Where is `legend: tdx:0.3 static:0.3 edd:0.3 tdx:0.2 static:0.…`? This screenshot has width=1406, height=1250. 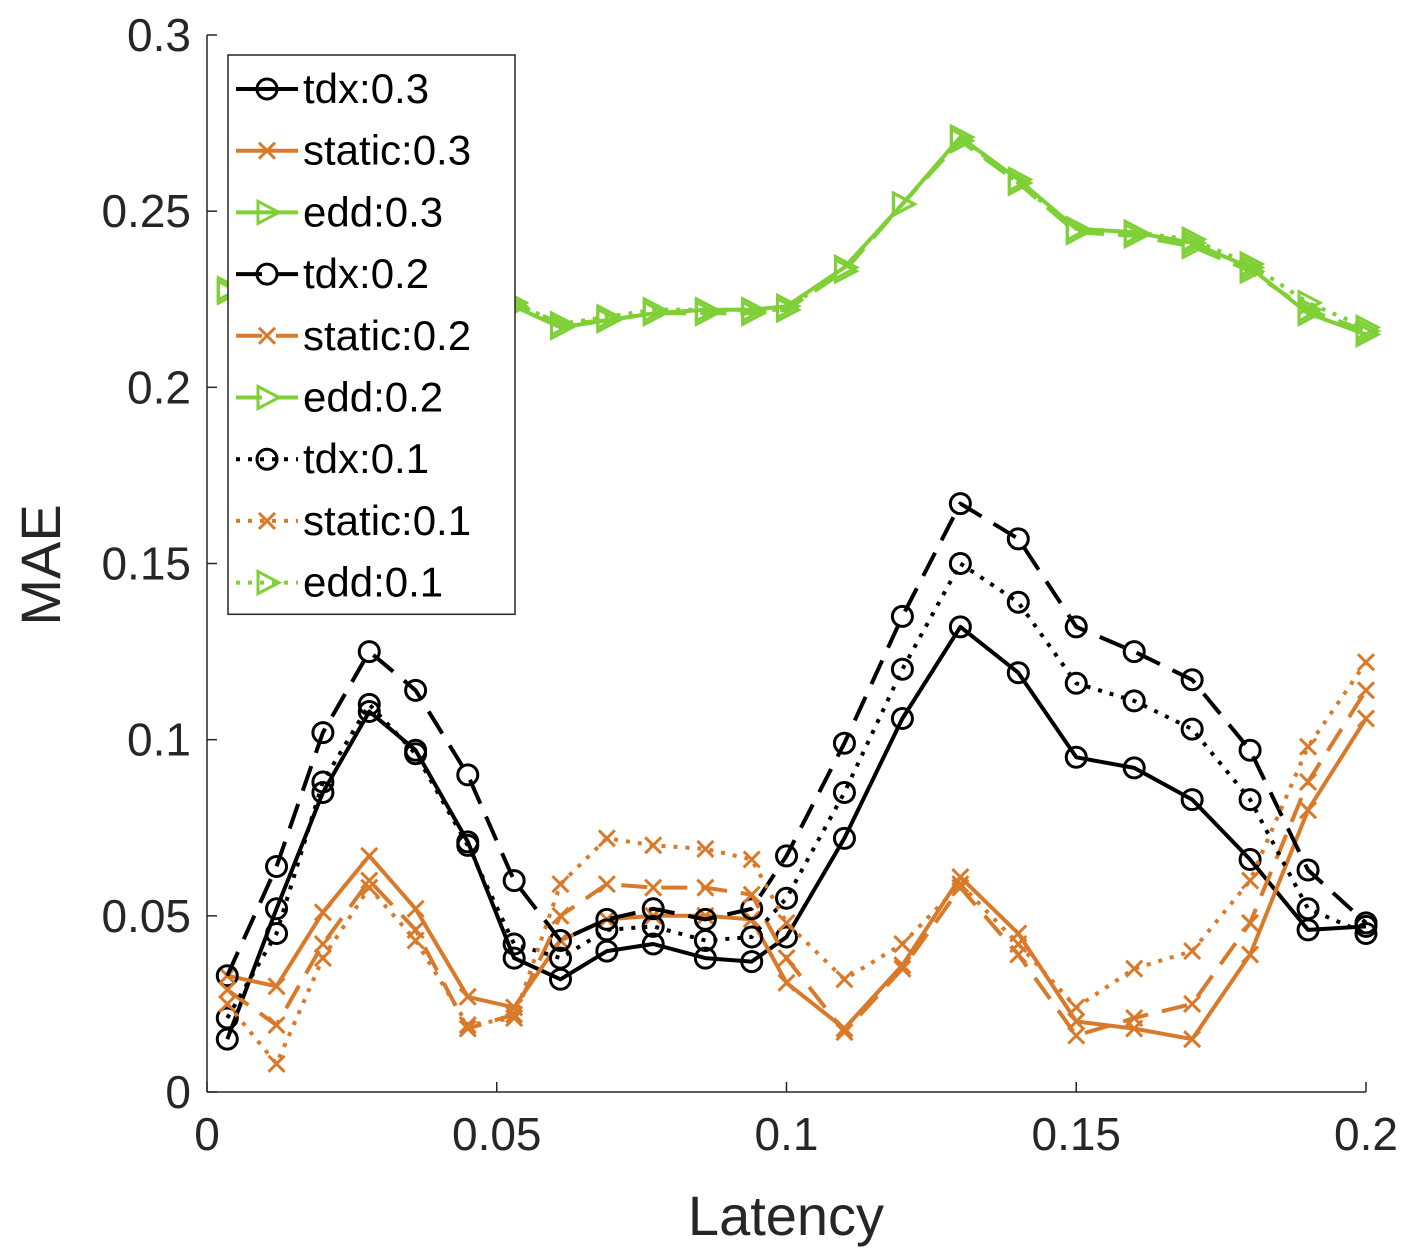 legend: tdx:0.3 static:0.3 edd:0.3 tdx:0.2 static:0.… is located at coordinates (371, 335).